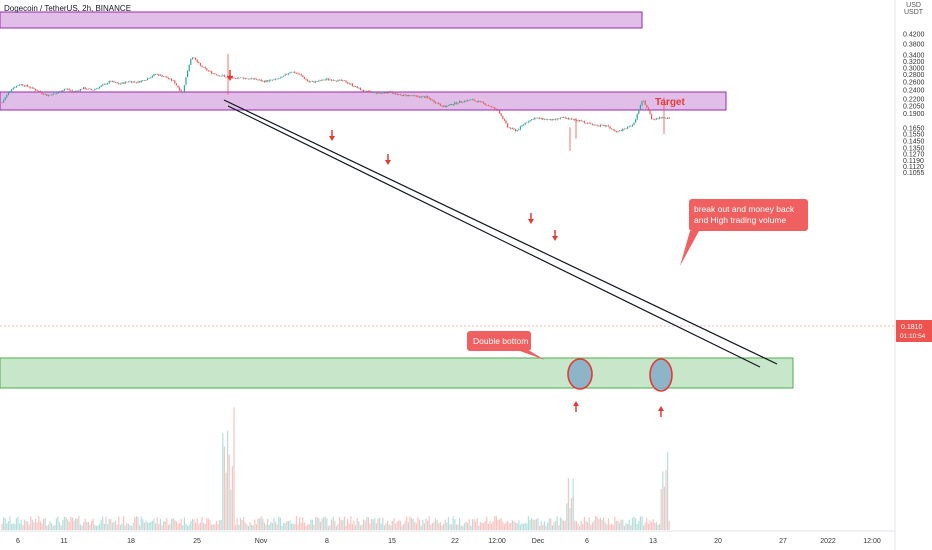 The height and width of the screenshot is (550, 932). Describe the element at coordinates (661, 408) in the screenshot. I see `up-arrow-head` at that location.